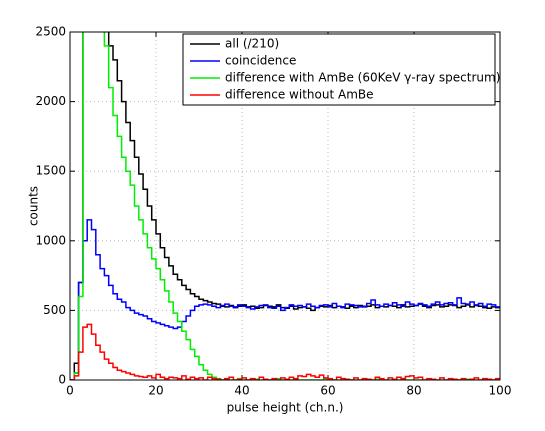 Image resolution: width=545 pixels, height=431 pixels. Describe the element at coordinates (62, 380) in the screenshot. I see `y-tick-label: 0` at that location.